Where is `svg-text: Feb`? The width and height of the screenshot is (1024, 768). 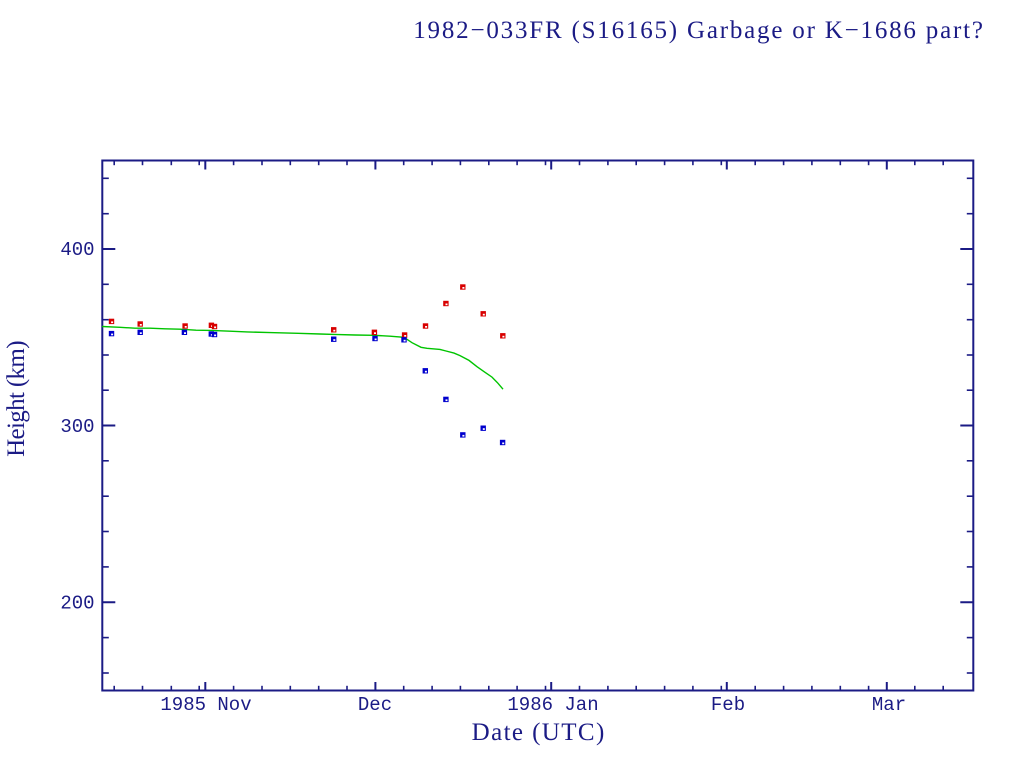 svg-text: Feb is located at coordinates (728, 705).